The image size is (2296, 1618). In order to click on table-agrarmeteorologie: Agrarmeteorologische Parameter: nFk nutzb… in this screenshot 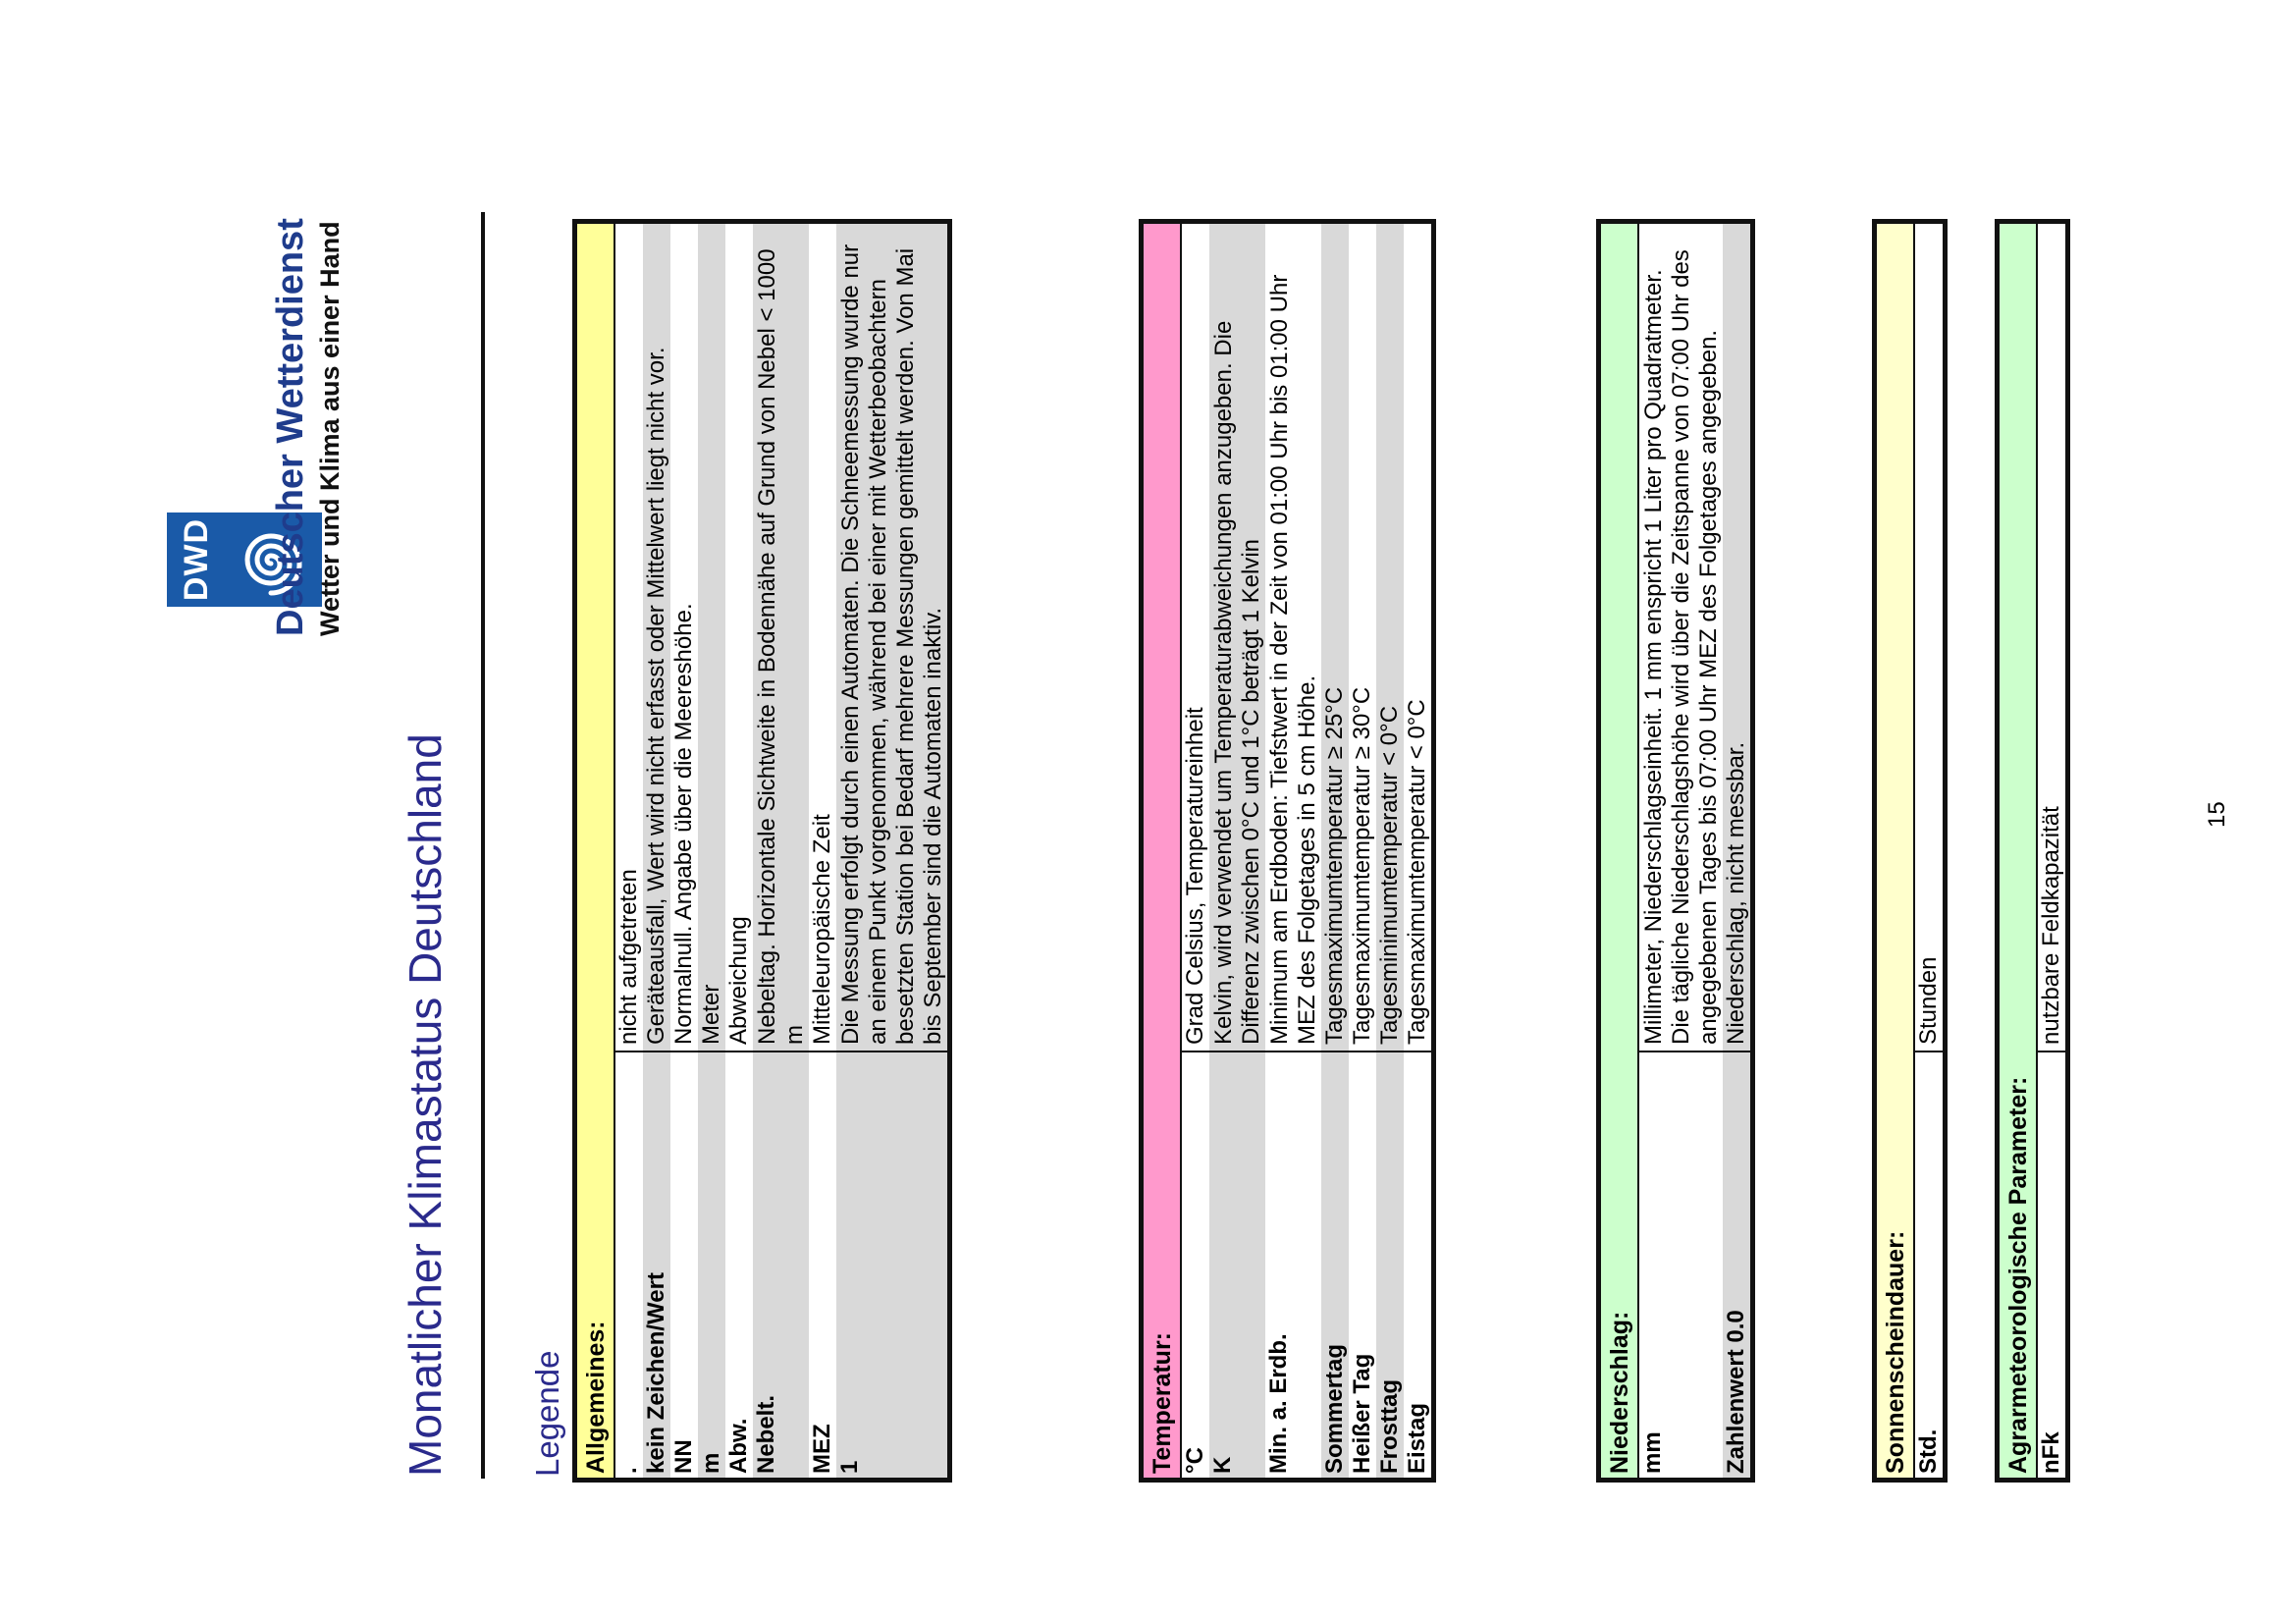, I will do `click(2032, 851)`.